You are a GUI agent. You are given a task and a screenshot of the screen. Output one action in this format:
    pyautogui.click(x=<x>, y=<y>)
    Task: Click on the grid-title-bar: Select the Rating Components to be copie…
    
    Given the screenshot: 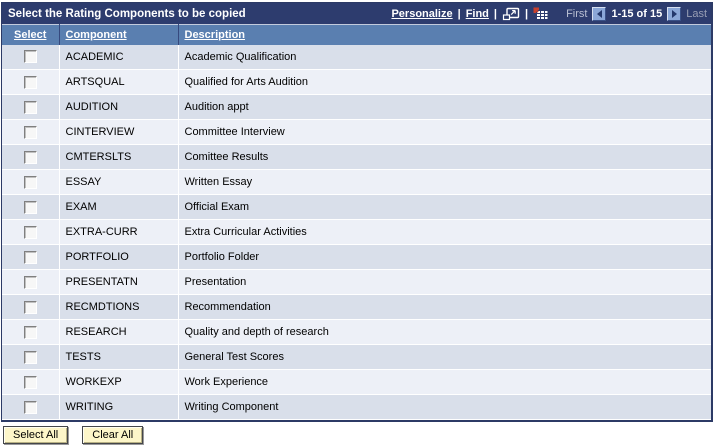 What is the action you would take?
    pyautogui.click(x=356, y=13)
    